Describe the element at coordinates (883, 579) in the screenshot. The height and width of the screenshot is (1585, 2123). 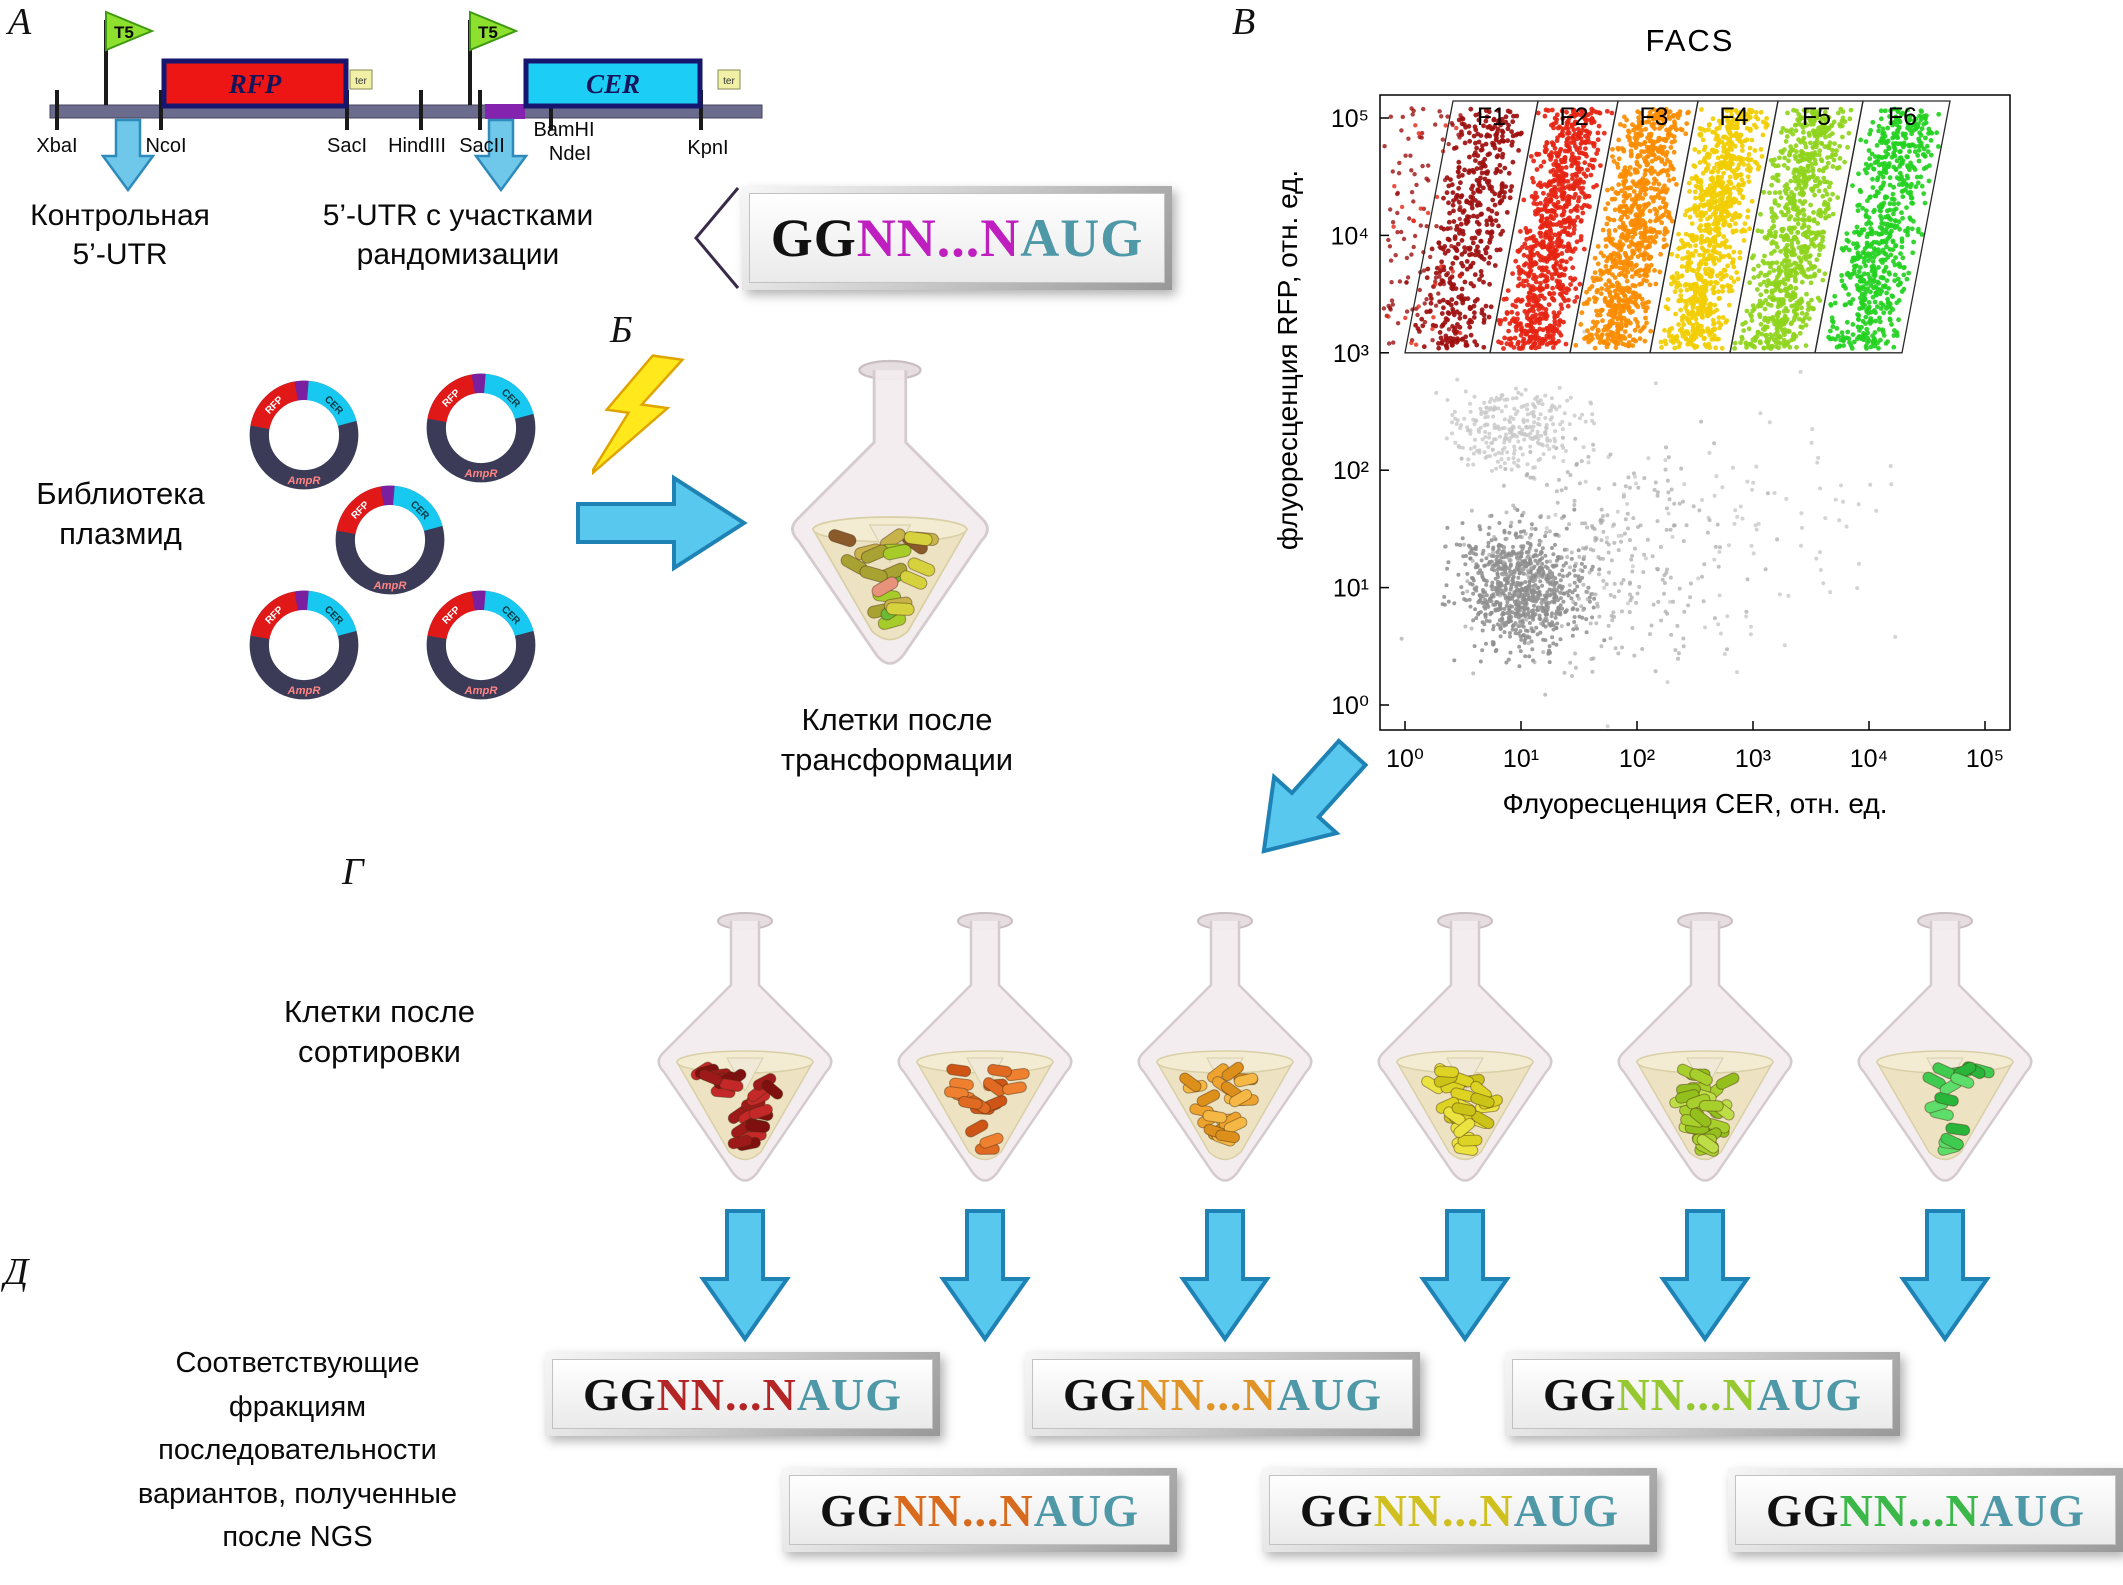
I see `transformed-cells` at that location.